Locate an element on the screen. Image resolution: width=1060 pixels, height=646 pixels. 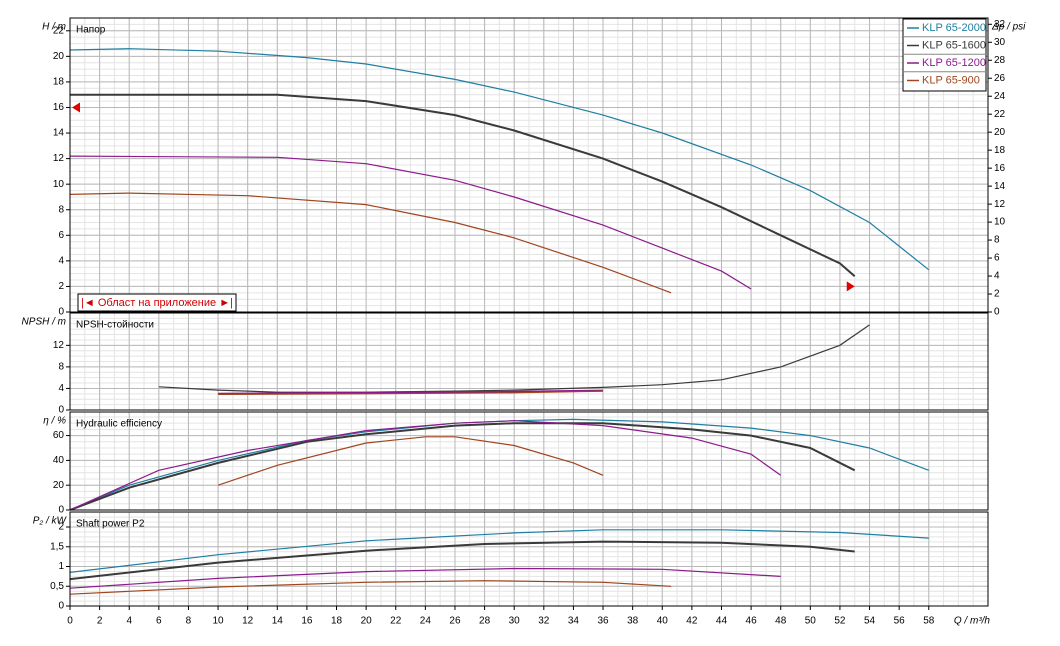
x-tick-label: 38 is located at coordinates (633, 621).